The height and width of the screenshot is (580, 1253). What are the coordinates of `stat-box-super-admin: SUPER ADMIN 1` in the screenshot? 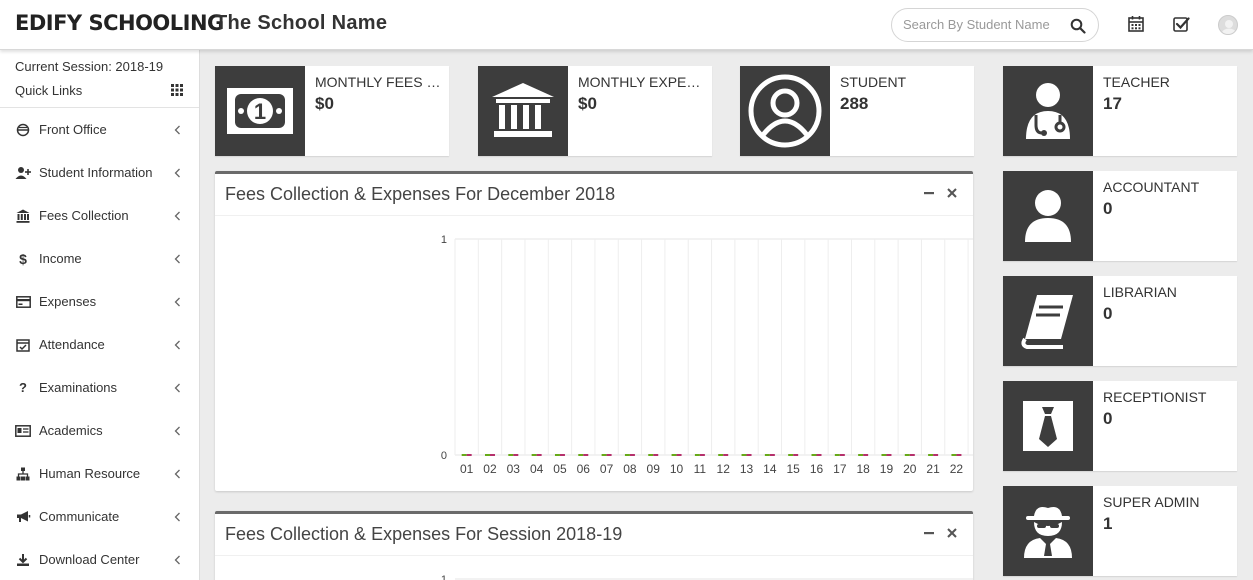 It's located at (1120, 531).